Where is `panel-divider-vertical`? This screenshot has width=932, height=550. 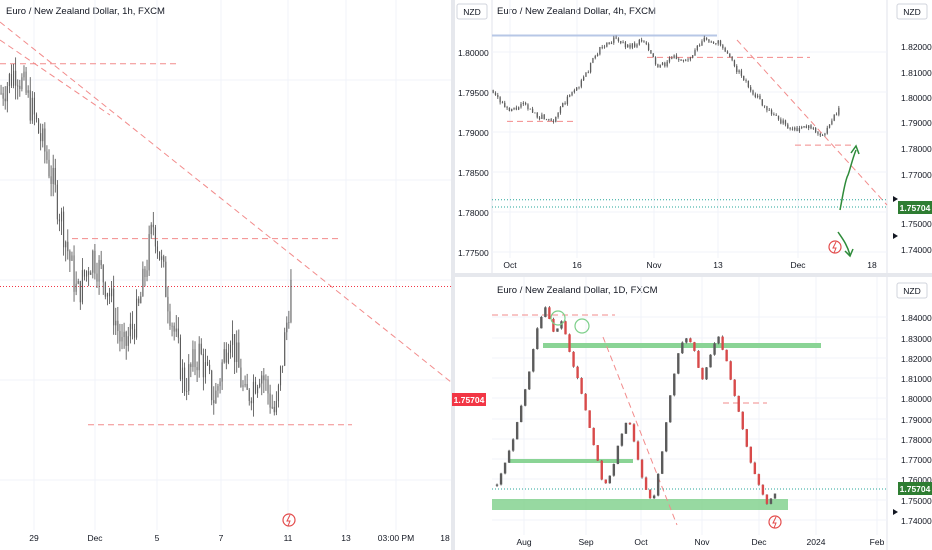
panel-divider-vertical is located at coordinates (453, 275).